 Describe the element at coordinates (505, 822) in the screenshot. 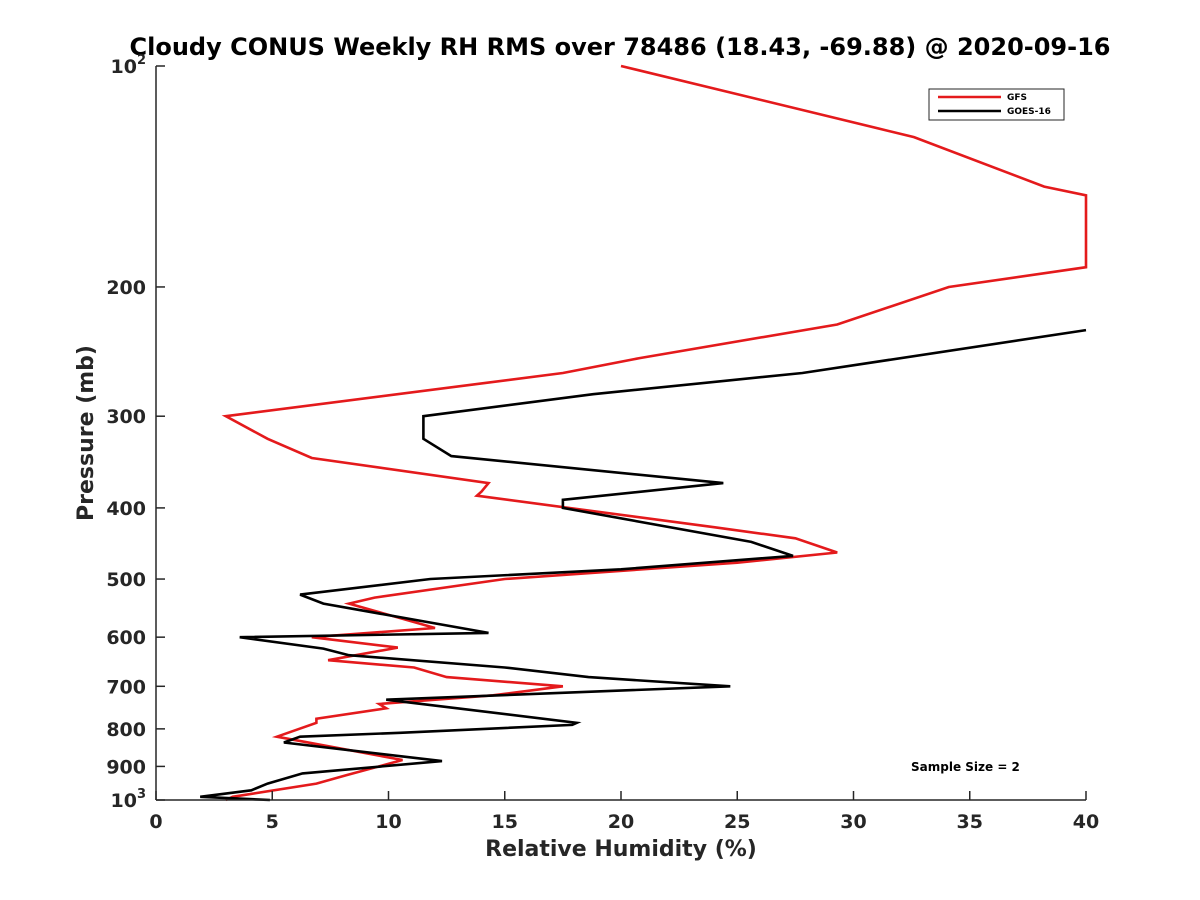

I see `x-tick-label: 15` at that location.